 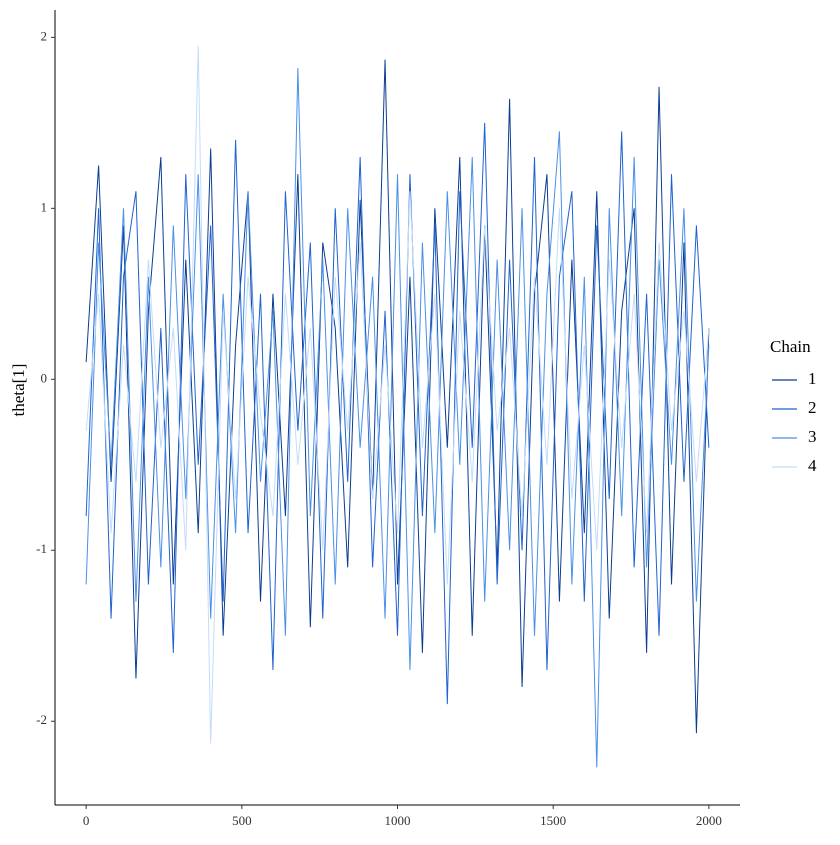 I want to click on y-tick-label: -2, so click(x=41, y=719).